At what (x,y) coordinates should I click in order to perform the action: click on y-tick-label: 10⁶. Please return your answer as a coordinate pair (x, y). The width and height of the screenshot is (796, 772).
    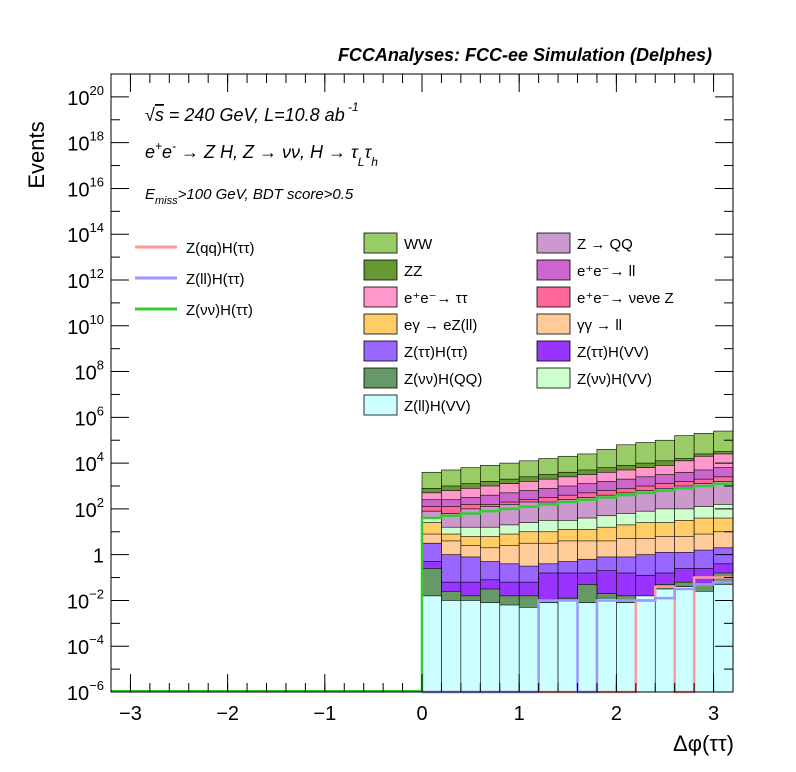
    Looking at the image, I should click on (89, 416).